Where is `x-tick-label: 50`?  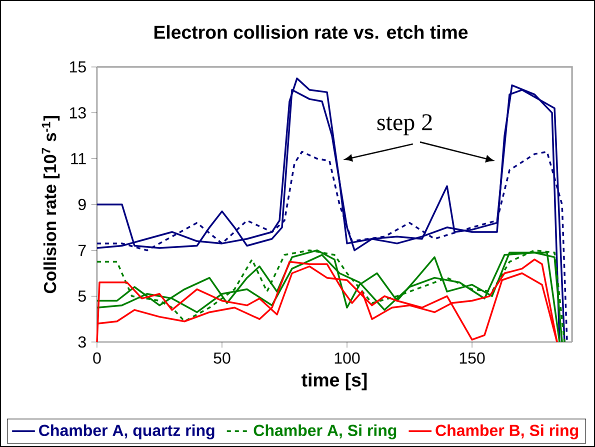
x-tick-label: 50 is located at coordinates (222, 358).